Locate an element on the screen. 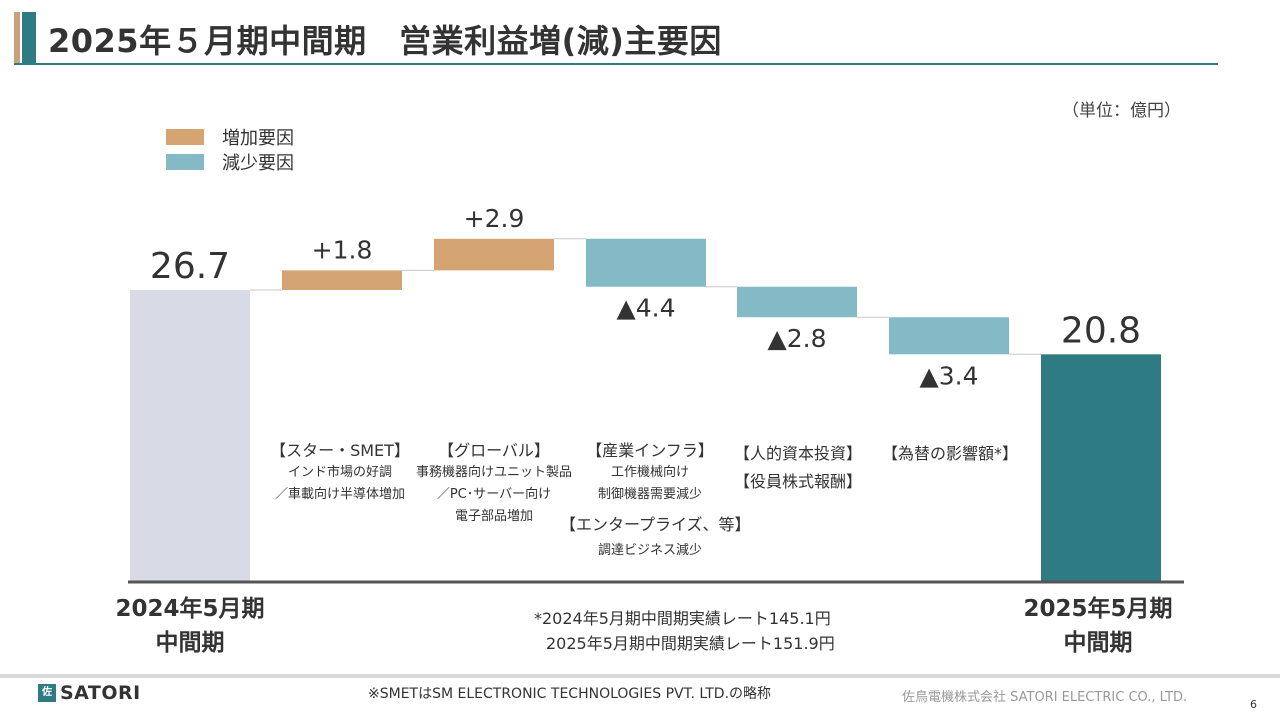 The width and height of the screenshot is (1280, 720). caption-head: 【スター・SMET】 is located at coordinates (340, 450).